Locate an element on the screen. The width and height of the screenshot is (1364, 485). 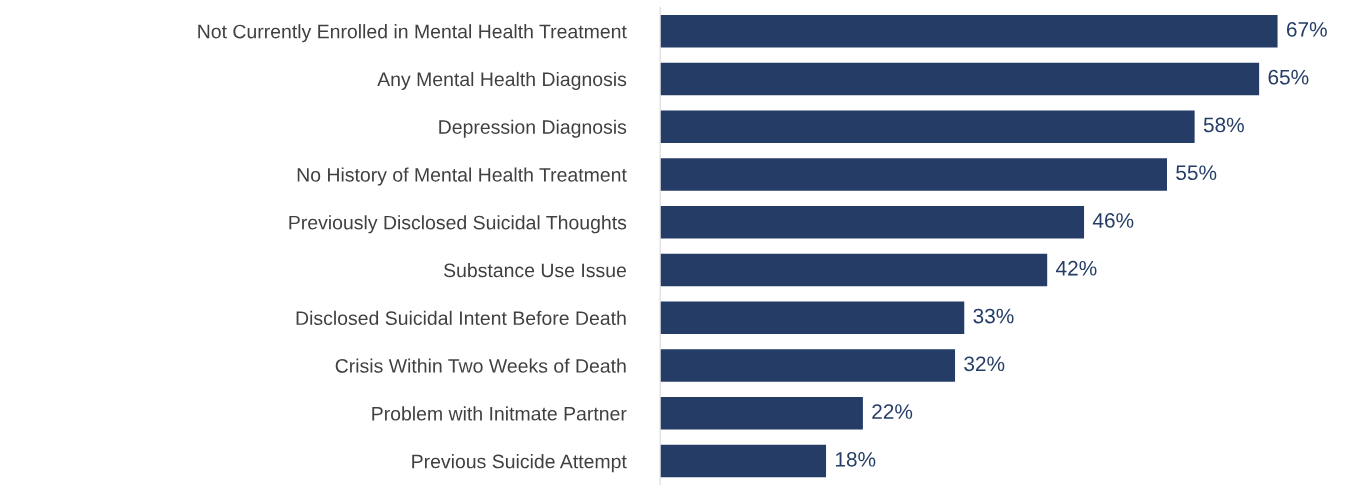
y-tick-label: Any Mental Health Diagnosis is located at coordinates (502, 81).